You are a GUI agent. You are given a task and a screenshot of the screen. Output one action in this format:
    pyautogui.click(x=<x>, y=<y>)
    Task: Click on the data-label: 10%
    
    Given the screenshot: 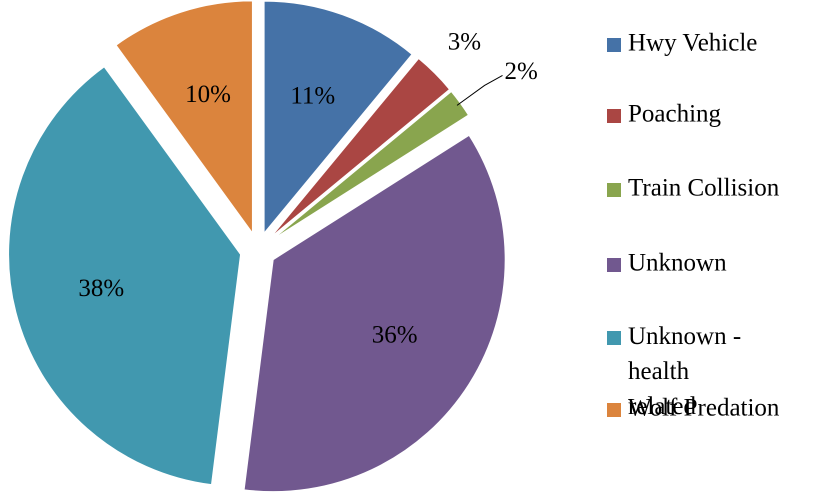 What is the action you would take?
    pyautogui.click(x=208, y=94)
    